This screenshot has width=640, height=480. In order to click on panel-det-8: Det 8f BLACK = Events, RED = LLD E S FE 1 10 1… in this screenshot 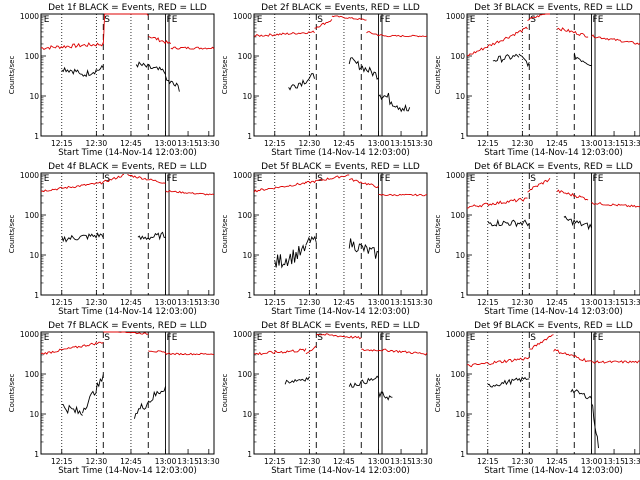, I will do `click(327, 398)`.